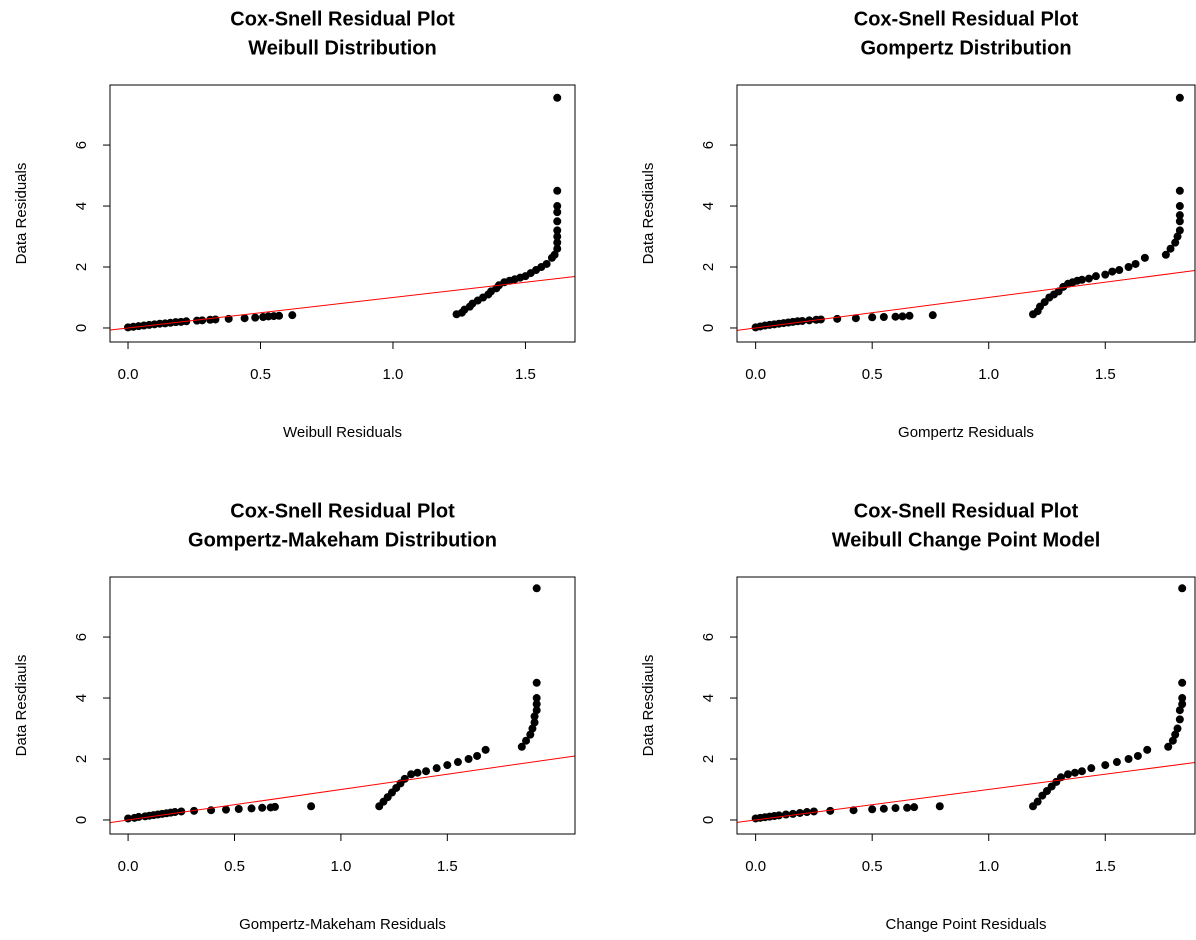 The width and height of the screenshot is (1196, 940). I want to click on chart-subtitle: Gompertz Distribution, so click(965, 48).